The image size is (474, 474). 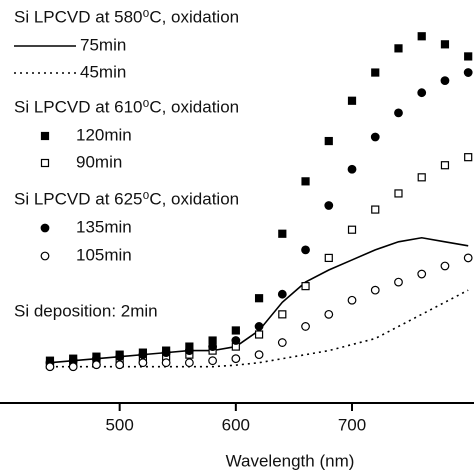 What do you see at coordinates (103, 71) in the screenshot?
I see `legend-label: 45min` at bounding box center [103, 71].